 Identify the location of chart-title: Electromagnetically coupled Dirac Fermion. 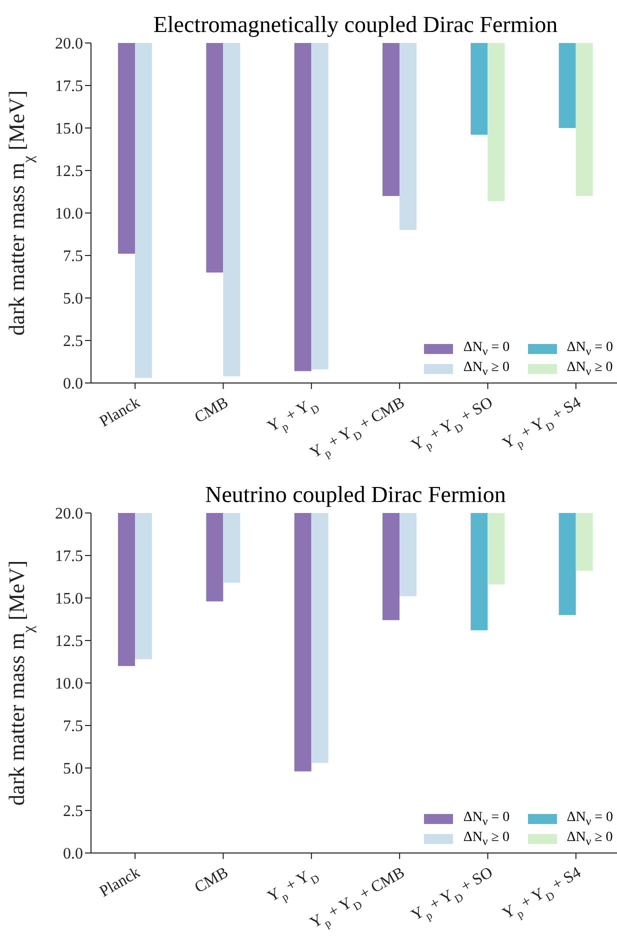
(355, 25).